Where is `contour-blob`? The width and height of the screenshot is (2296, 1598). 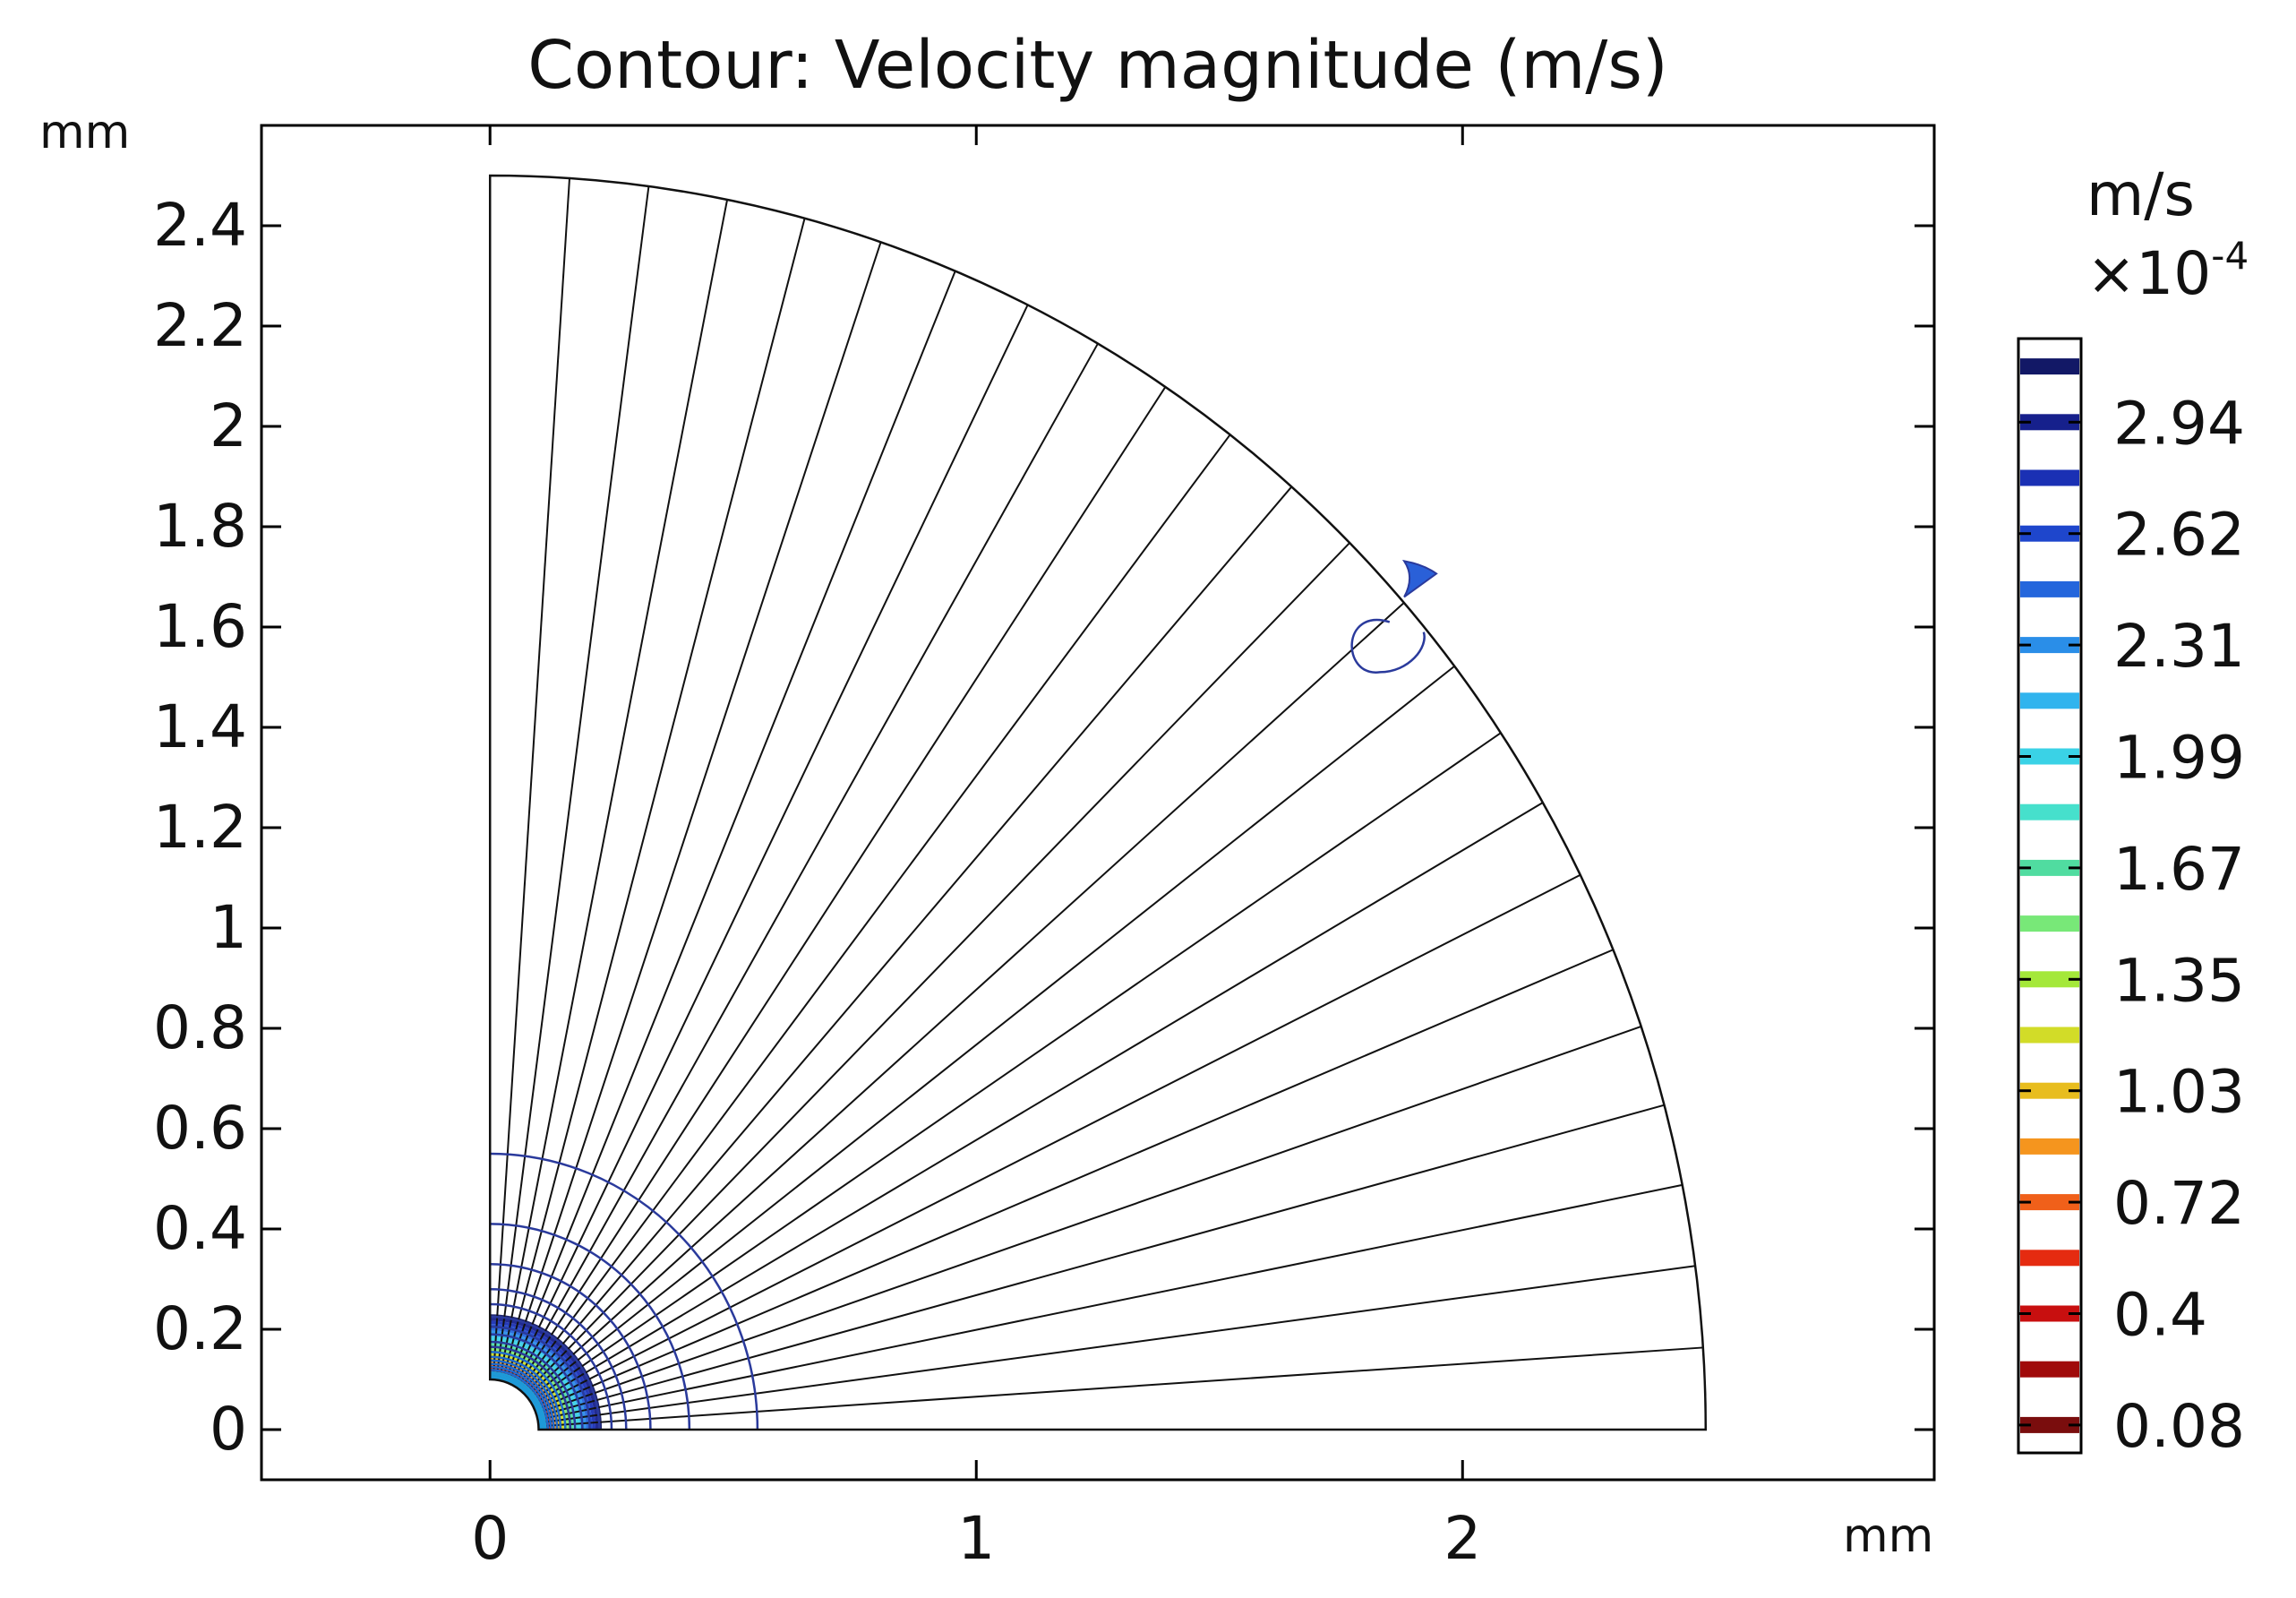
contour-blob is located at coordinates (1394, 616).